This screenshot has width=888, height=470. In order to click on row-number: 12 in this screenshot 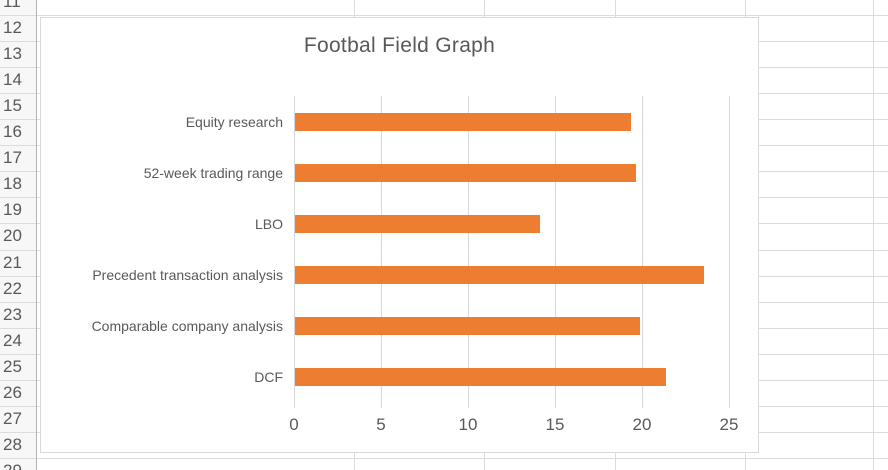, I will do `click(12, 27)`.